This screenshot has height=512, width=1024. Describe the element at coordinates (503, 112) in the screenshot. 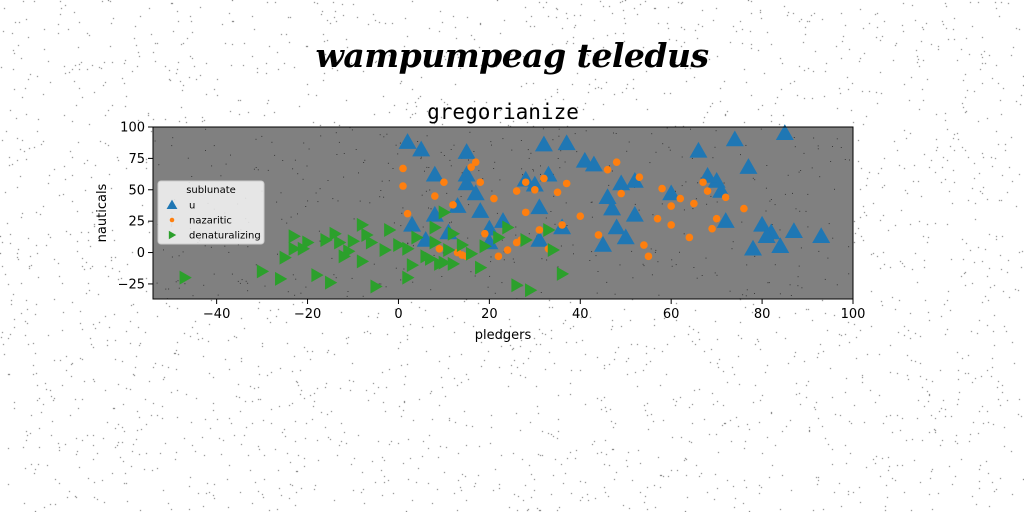

I see `chart-title: gregorianize` at that location.